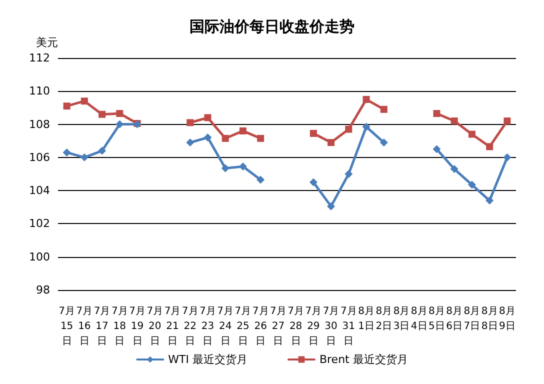  What do you see at coordinates (296, 326) in the screenshot?
I see `x-tick-label: 7月28日` at bounding box center [296, 326].